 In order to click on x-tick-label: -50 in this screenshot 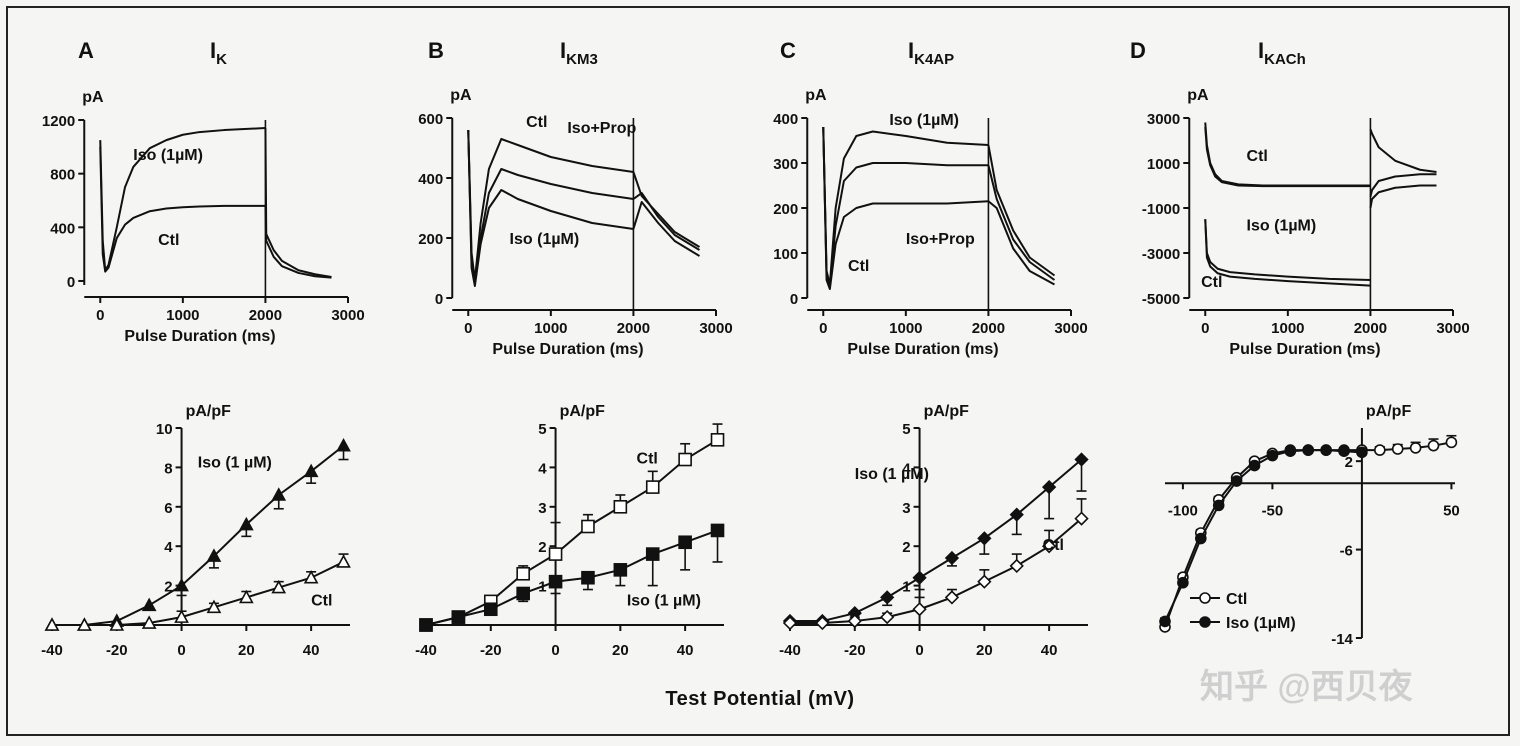, I will do `click(1273, 510)`.